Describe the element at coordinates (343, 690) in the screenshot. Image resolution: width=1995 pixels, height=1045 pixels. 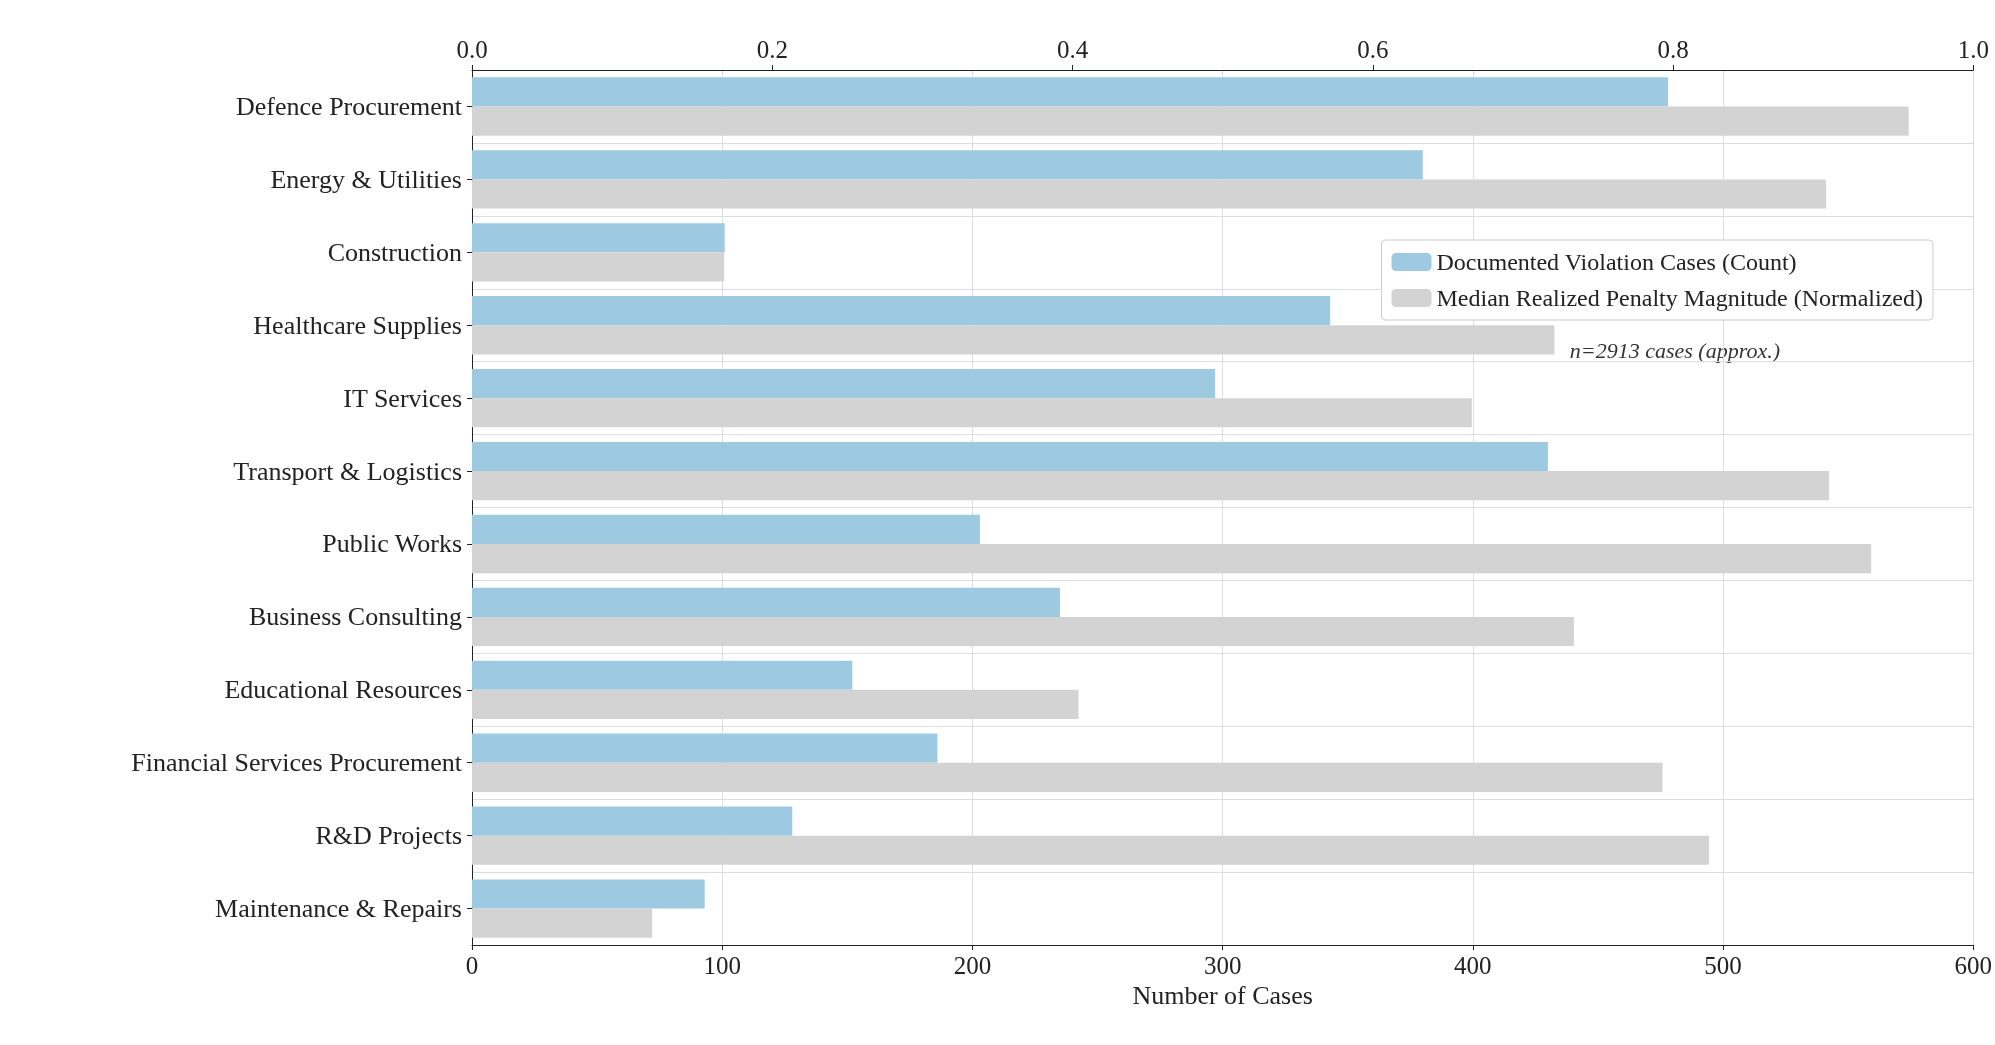
I see `y-tick-label: Educational Resources` at that location.